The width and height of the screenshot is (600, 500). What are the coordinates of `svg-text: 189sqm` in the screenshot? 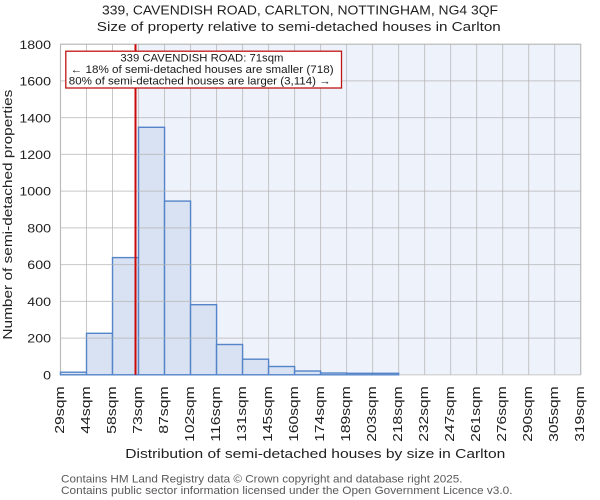 It's located at (346, 414).